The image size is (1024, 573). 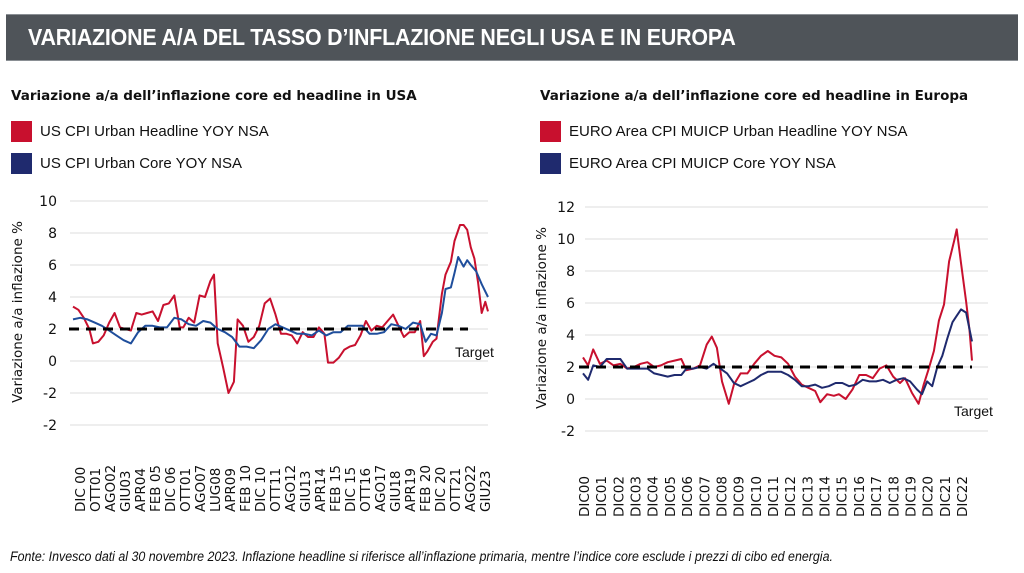 What do you see at coordinates (722, 496) in the screenshot?
I see `x-tick-label: DIC08` at bounding box center [722, 496].